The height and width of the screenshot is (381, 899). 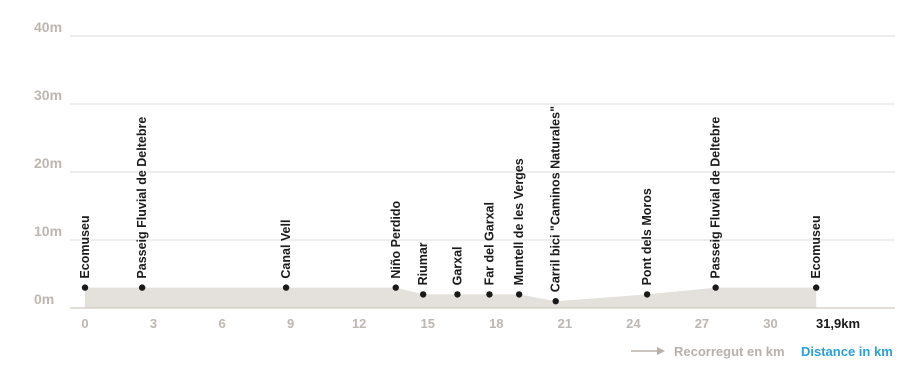 I want to click on x-axis-ticks: 0 3 6 9 12 15 18 21 24 27 30, so click(x=429, y=323).